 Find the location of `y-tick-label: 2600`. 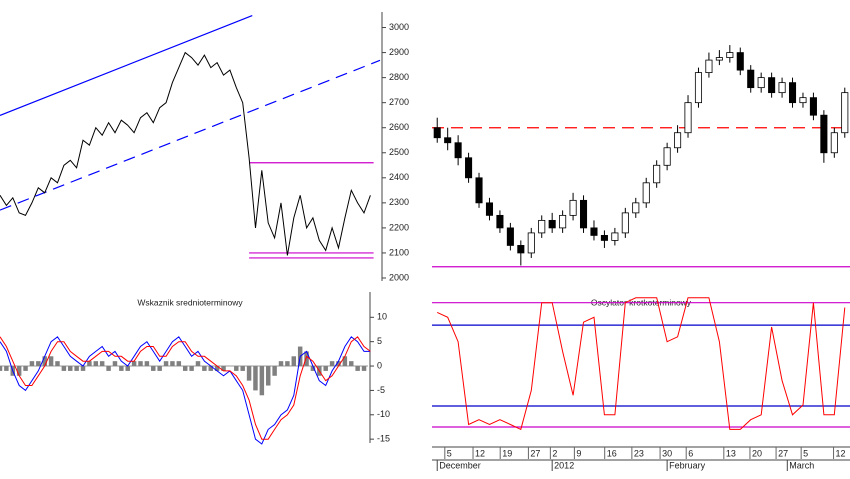

y-tick-label: 2600 is located at coordinates (399, 127).